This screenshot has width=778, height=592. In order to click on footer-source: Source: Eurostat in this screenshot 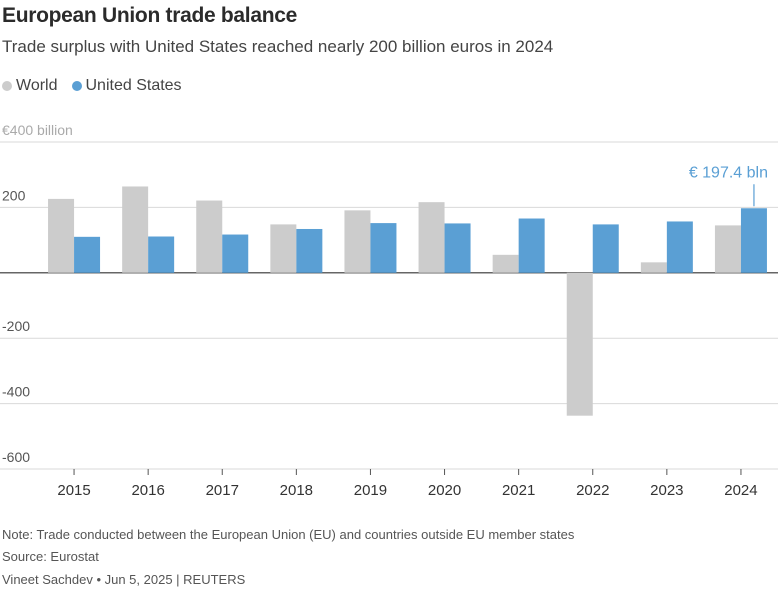, I will do `click(50, 556)`.